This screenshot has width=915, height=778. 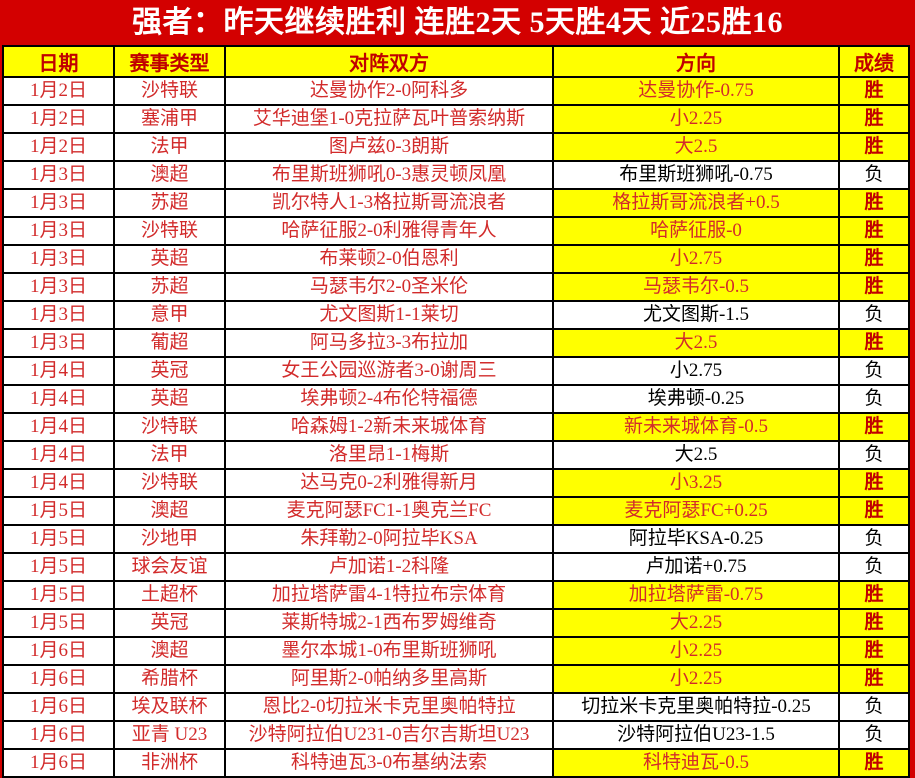 I want to click on table-row: 1月3日 苏超 凯尔特人1-3格拉斯哥流浪者 格拉斯哥流浪者+0.5 胜, so click(x=456, y=203).